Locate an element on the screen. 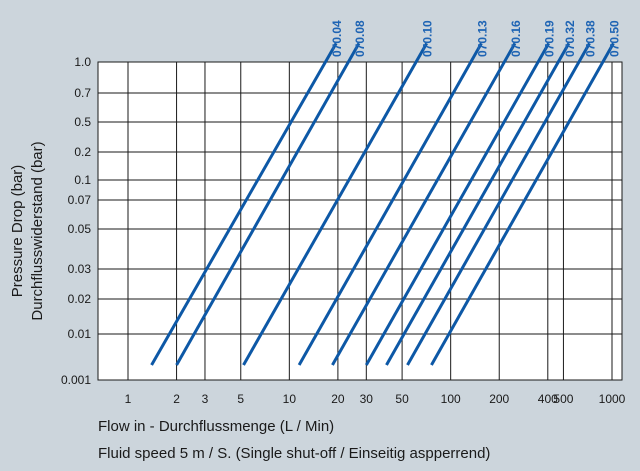 The width and height of the screenshot is (640, 471). x-tick-200: 200 is located at coordinates (499, 399).